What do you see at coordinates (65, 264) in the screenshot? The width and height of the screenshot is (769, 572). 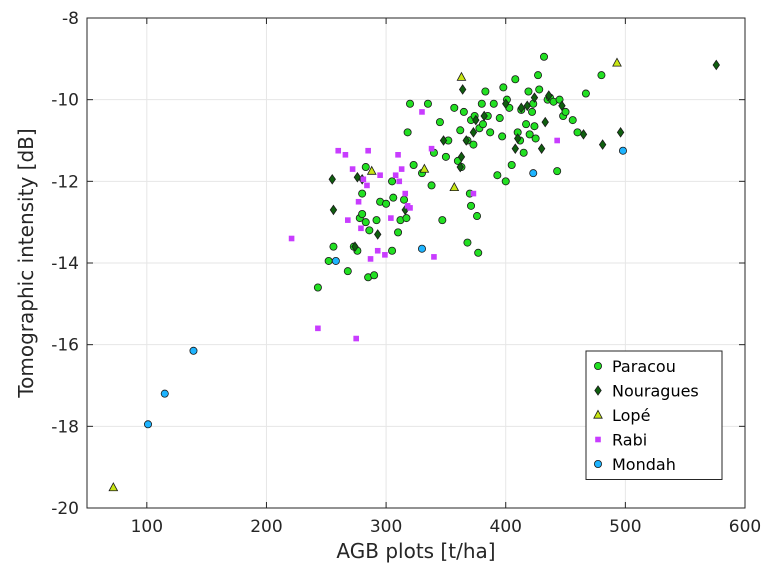 I see `y-tick-label: -14` at bounding box center [65, 264].